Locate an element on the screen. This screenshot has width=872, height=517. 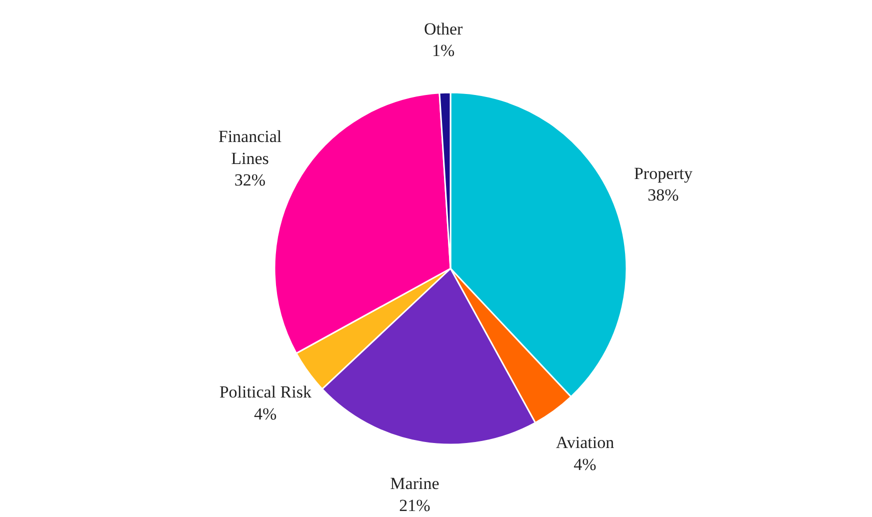
slice-label: Marine is located at coordinates (415, 484).